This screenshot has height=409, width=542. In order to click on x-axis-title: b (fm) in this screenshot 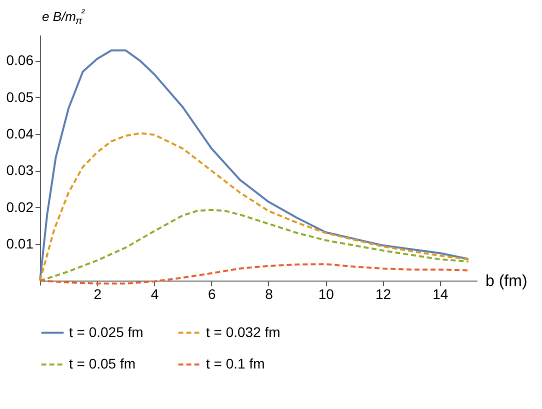, I will do `click(507, 281)`.